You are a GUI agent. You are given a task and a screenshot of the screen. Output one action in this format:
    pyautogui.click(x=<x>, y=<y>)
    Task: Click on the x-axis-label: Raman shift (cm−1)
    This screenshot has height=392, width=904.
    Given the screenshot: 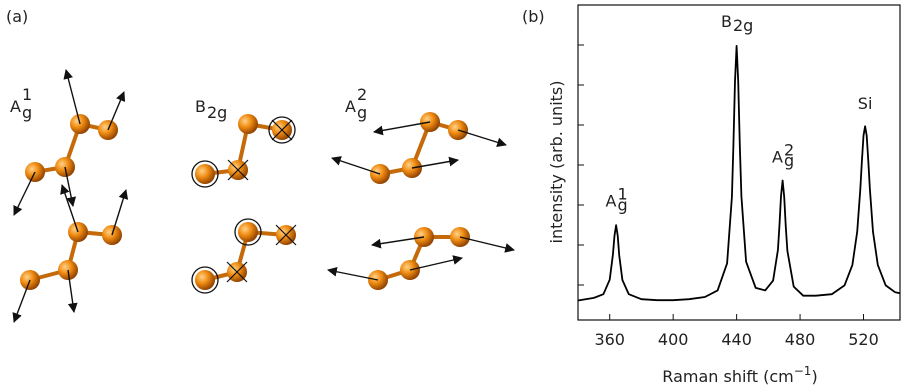 What is the action you would take?
    pyautogui.click(x=739, y=375)
    